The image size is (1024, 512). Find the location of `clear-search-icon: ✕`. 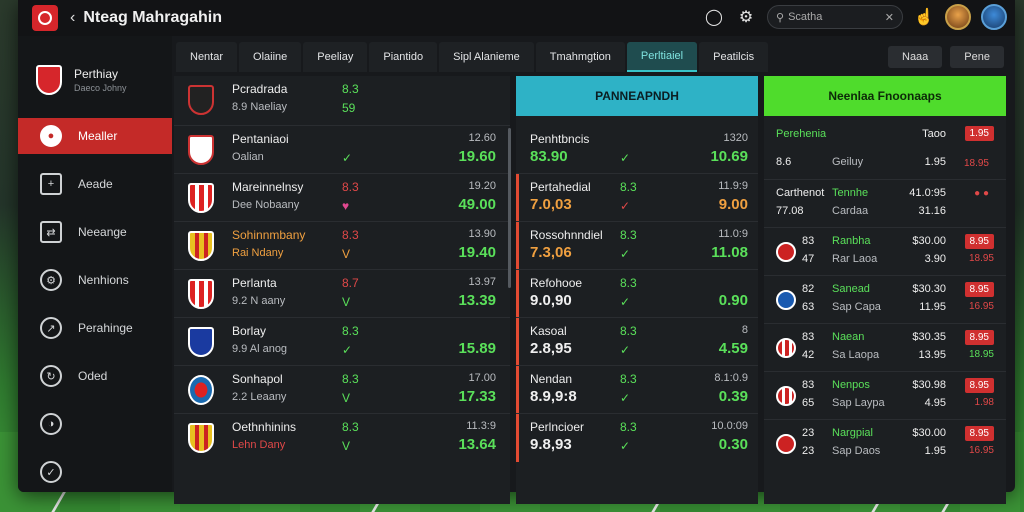

clear-search-icon: ✕ is located at coordinates (889, 17).